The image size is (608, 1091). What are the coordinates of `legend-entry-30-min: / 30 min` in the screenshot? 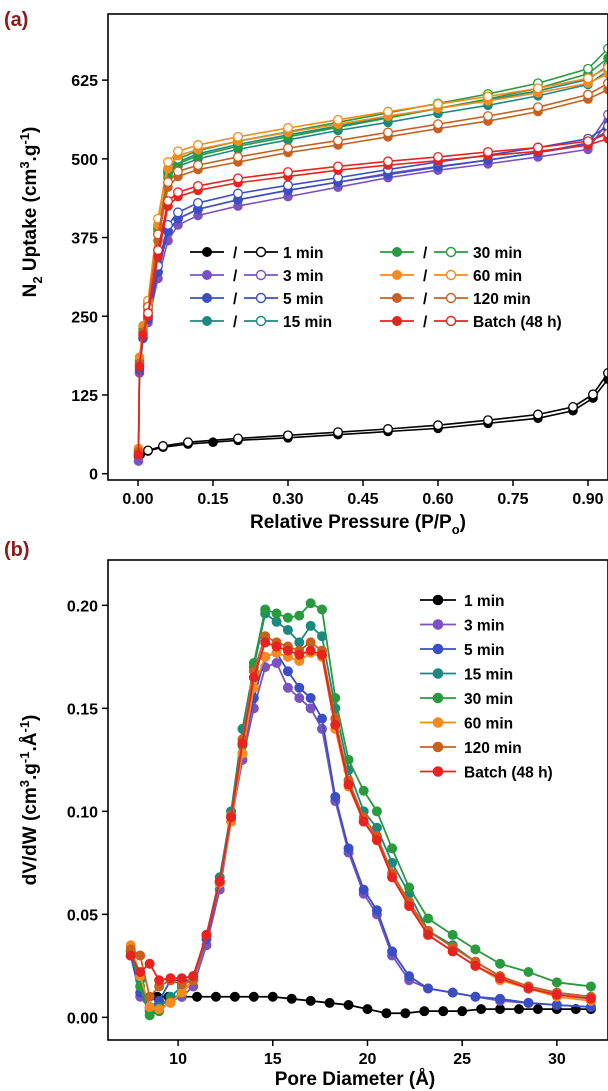 It's located at (451, 253).